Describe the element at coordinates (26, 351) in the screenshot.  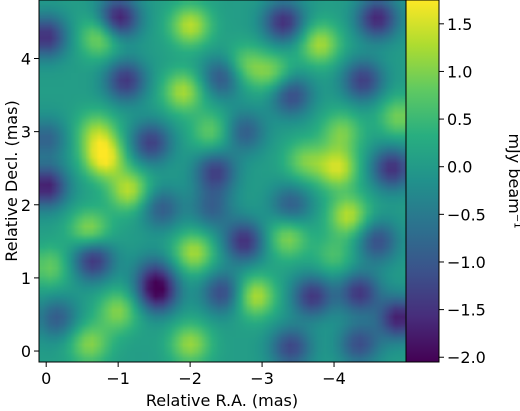
I see `y-tick-label: 0` at that location.